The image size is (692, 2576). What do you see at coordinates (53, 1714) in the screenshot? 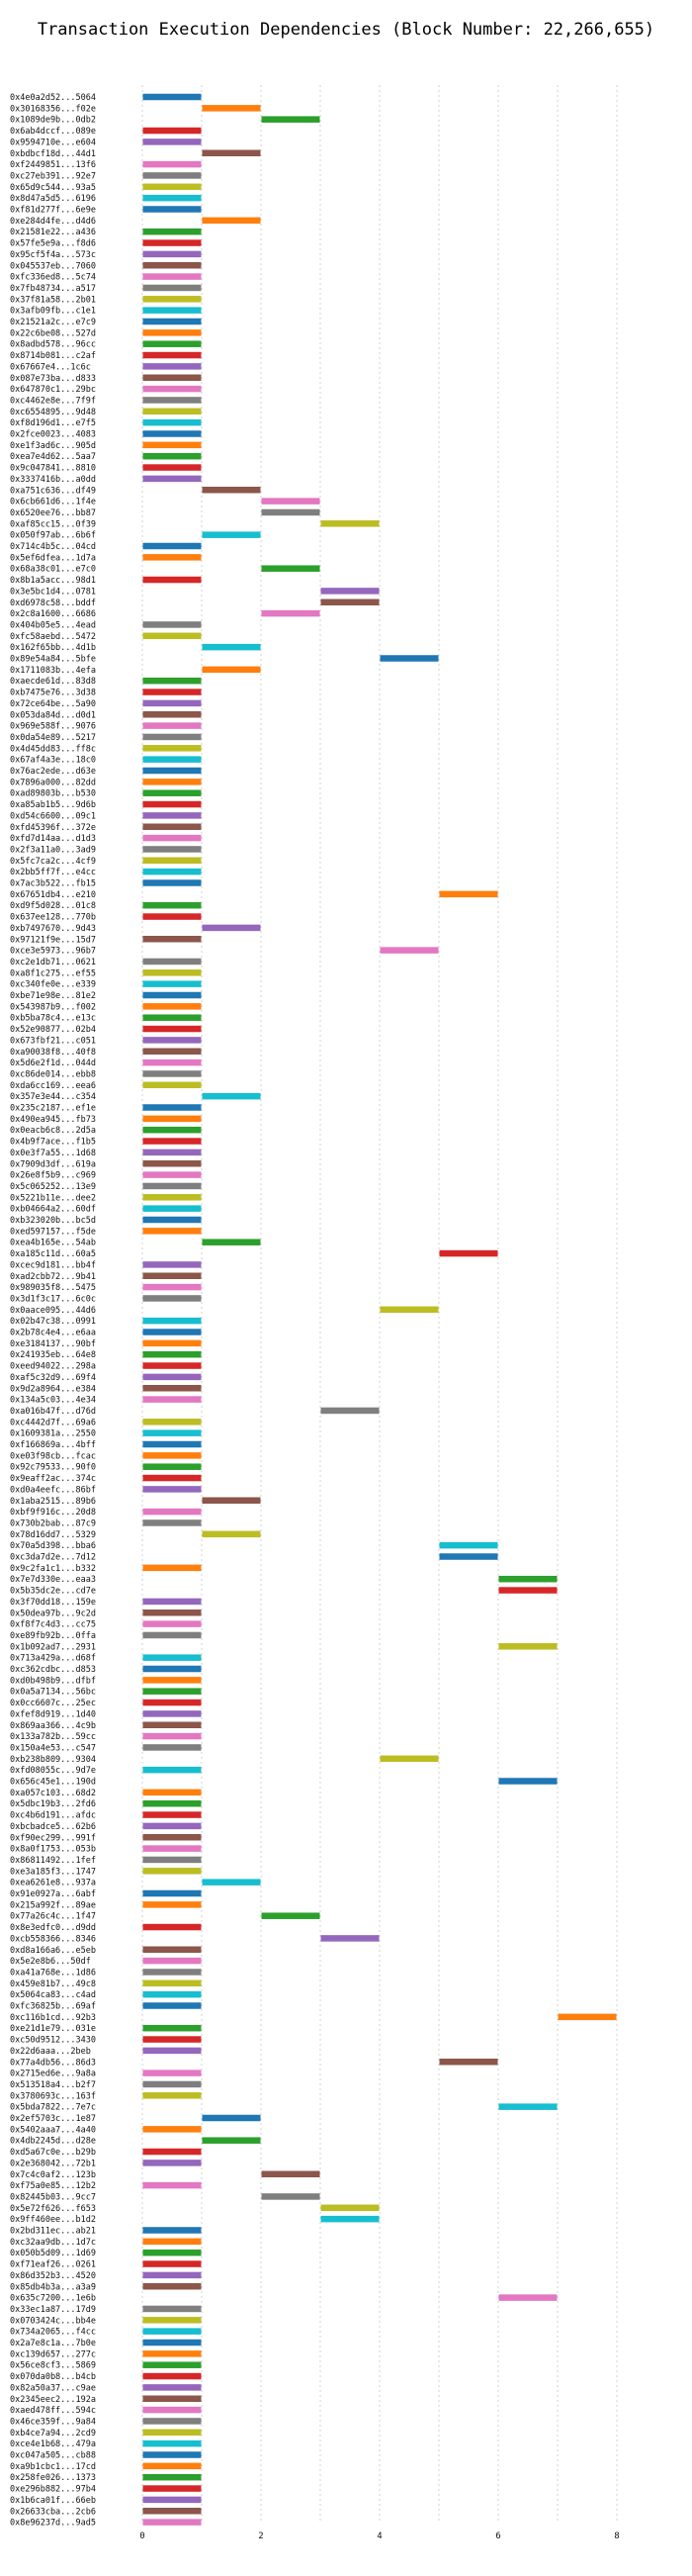
I see `transaction-label: 0xfef8d919...1d40` at bounding box center [53, 1714].